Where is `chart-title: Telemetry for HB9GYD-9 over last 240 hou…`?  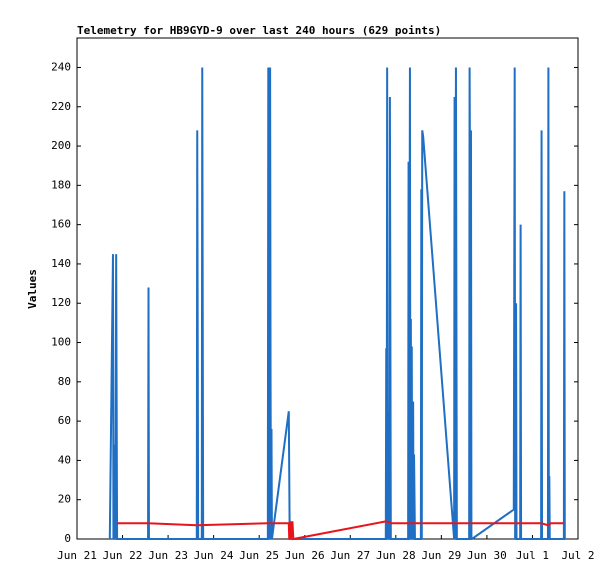
chart-title: Telemetry for HB9GYD-9 over last 240 hou… is located at coordinates (259, 30).